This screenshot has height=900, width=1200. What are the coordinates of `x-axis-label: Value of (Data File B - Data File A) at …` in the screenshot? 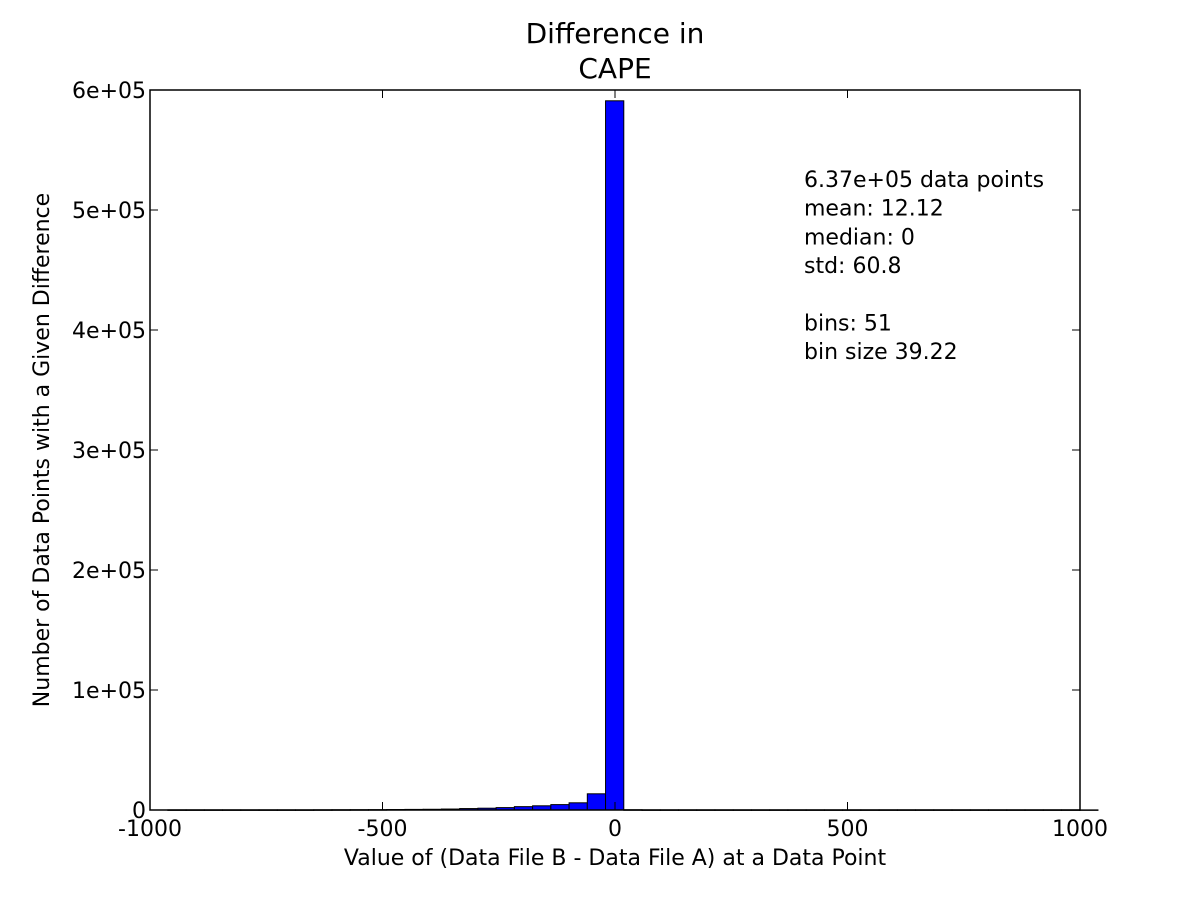 It's located at (615, 858).